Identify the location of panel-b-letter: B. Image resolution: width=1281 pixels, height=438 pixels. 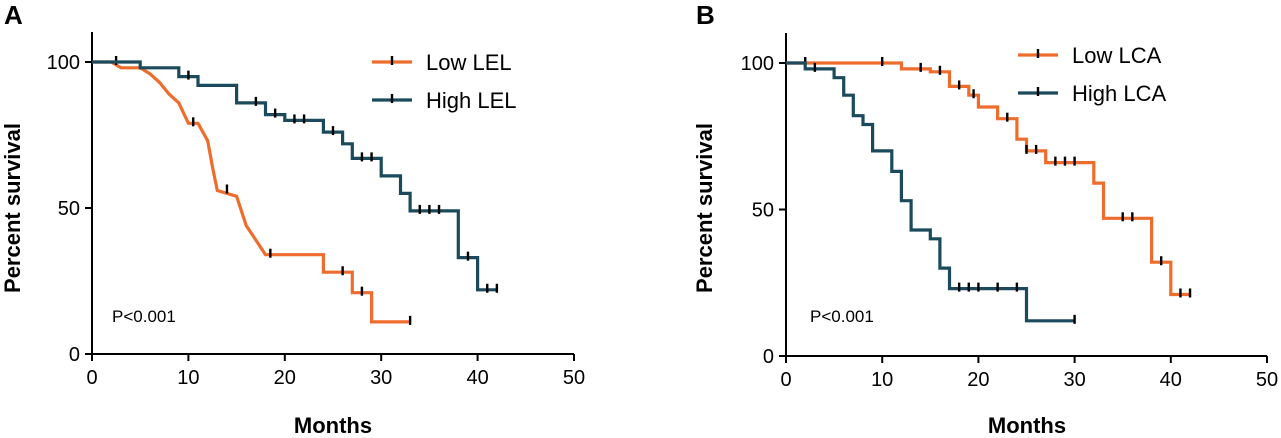
(705, 15).